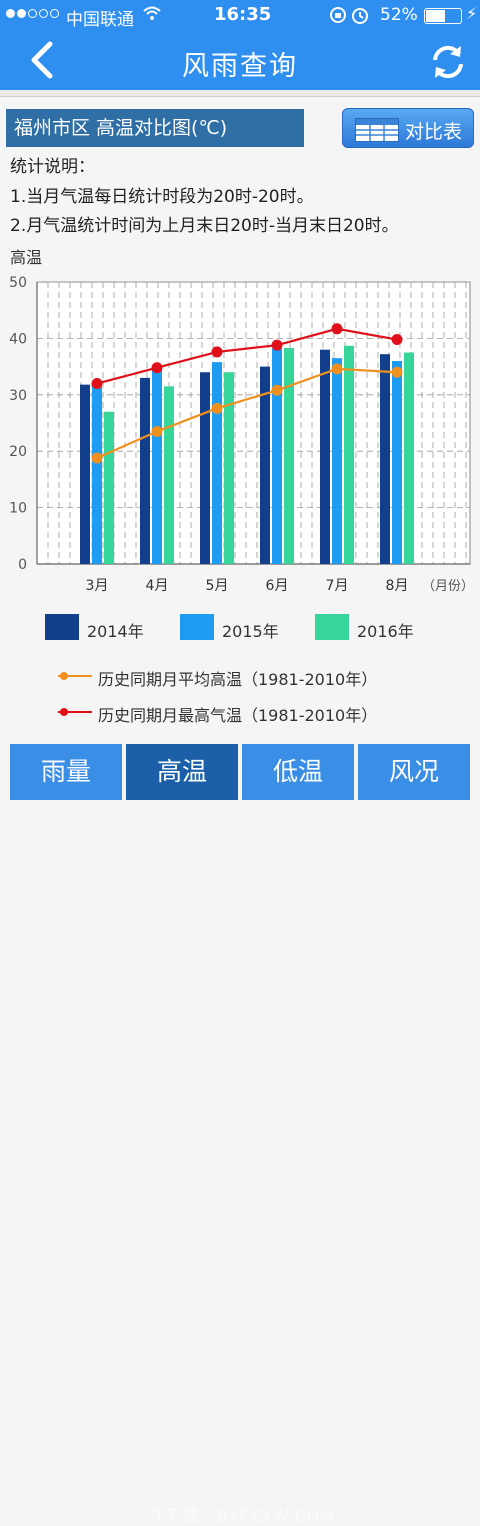  I want to click on x-tick-label: 7月, so click(337, 586).